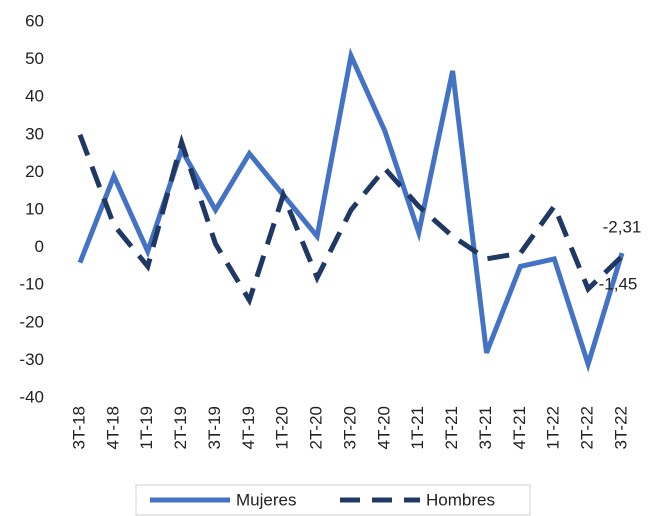 This screenshot has width=649, height=516. Describe the element at coordinates (146, 427) in the screenshot. I see `x-tick-label: 1T-19` at that location.